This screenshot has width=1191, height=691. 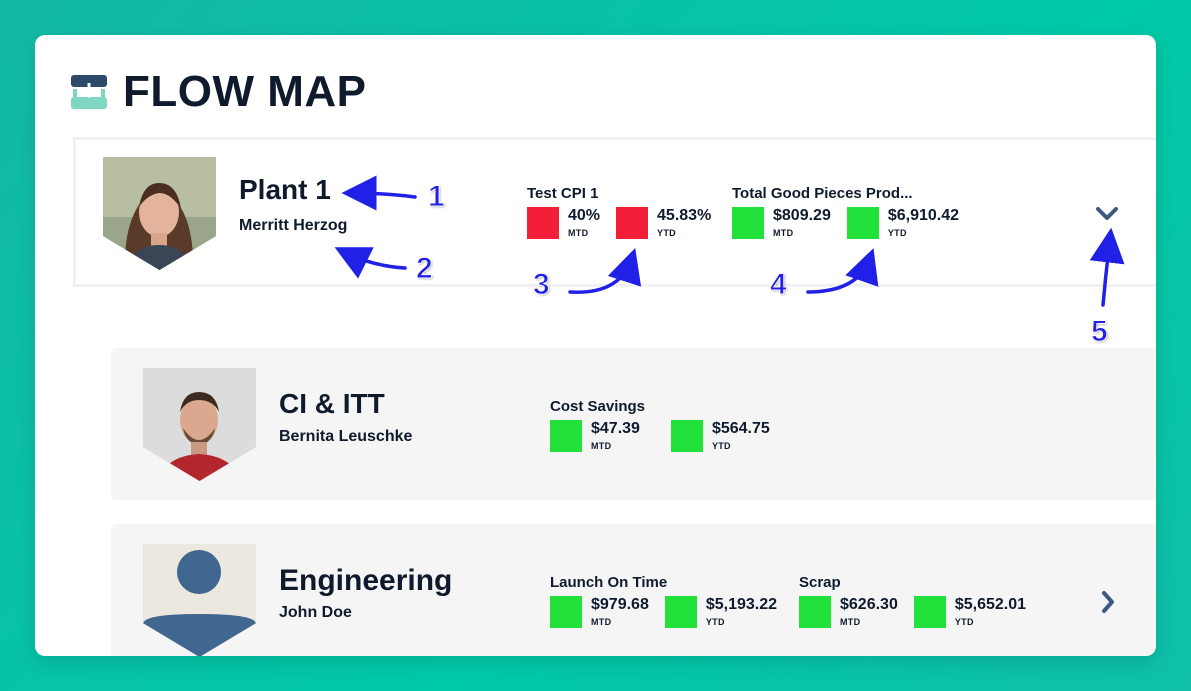 I want to click on metric-value: $626.30, so click(x=869, y=604).